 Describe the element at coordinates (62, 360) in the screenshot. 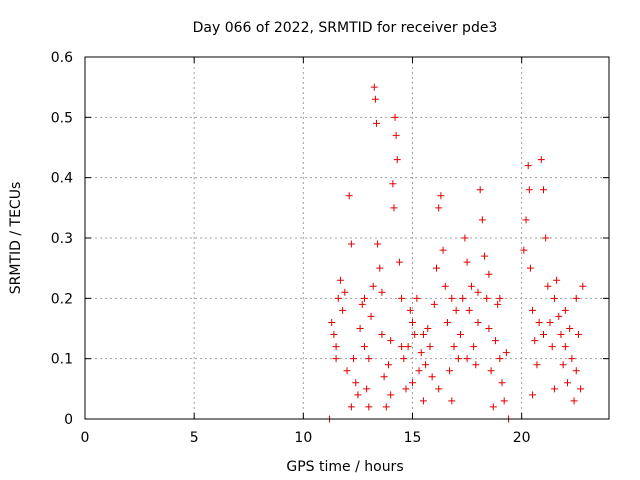

I see `y-tick-label: 0.1` at that location.